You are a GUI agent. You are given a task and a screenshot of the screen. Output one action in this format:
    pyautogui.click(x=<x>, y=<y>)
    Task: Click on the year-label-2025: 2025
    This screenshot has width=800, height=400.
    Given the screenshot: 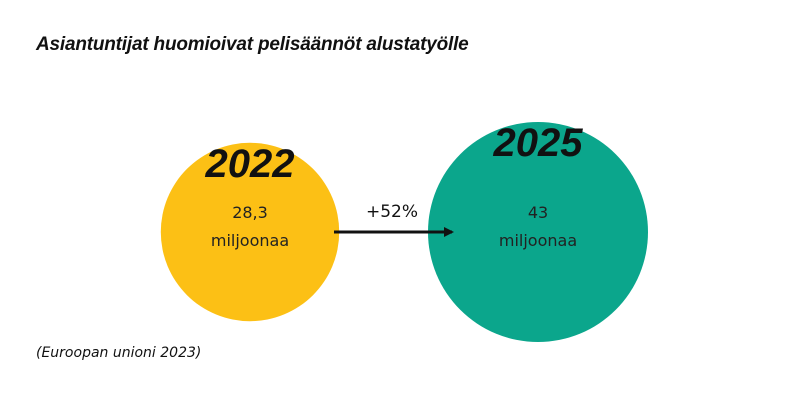 What is the action you would take?
    pyautogui.click(x=538, y=143)
    